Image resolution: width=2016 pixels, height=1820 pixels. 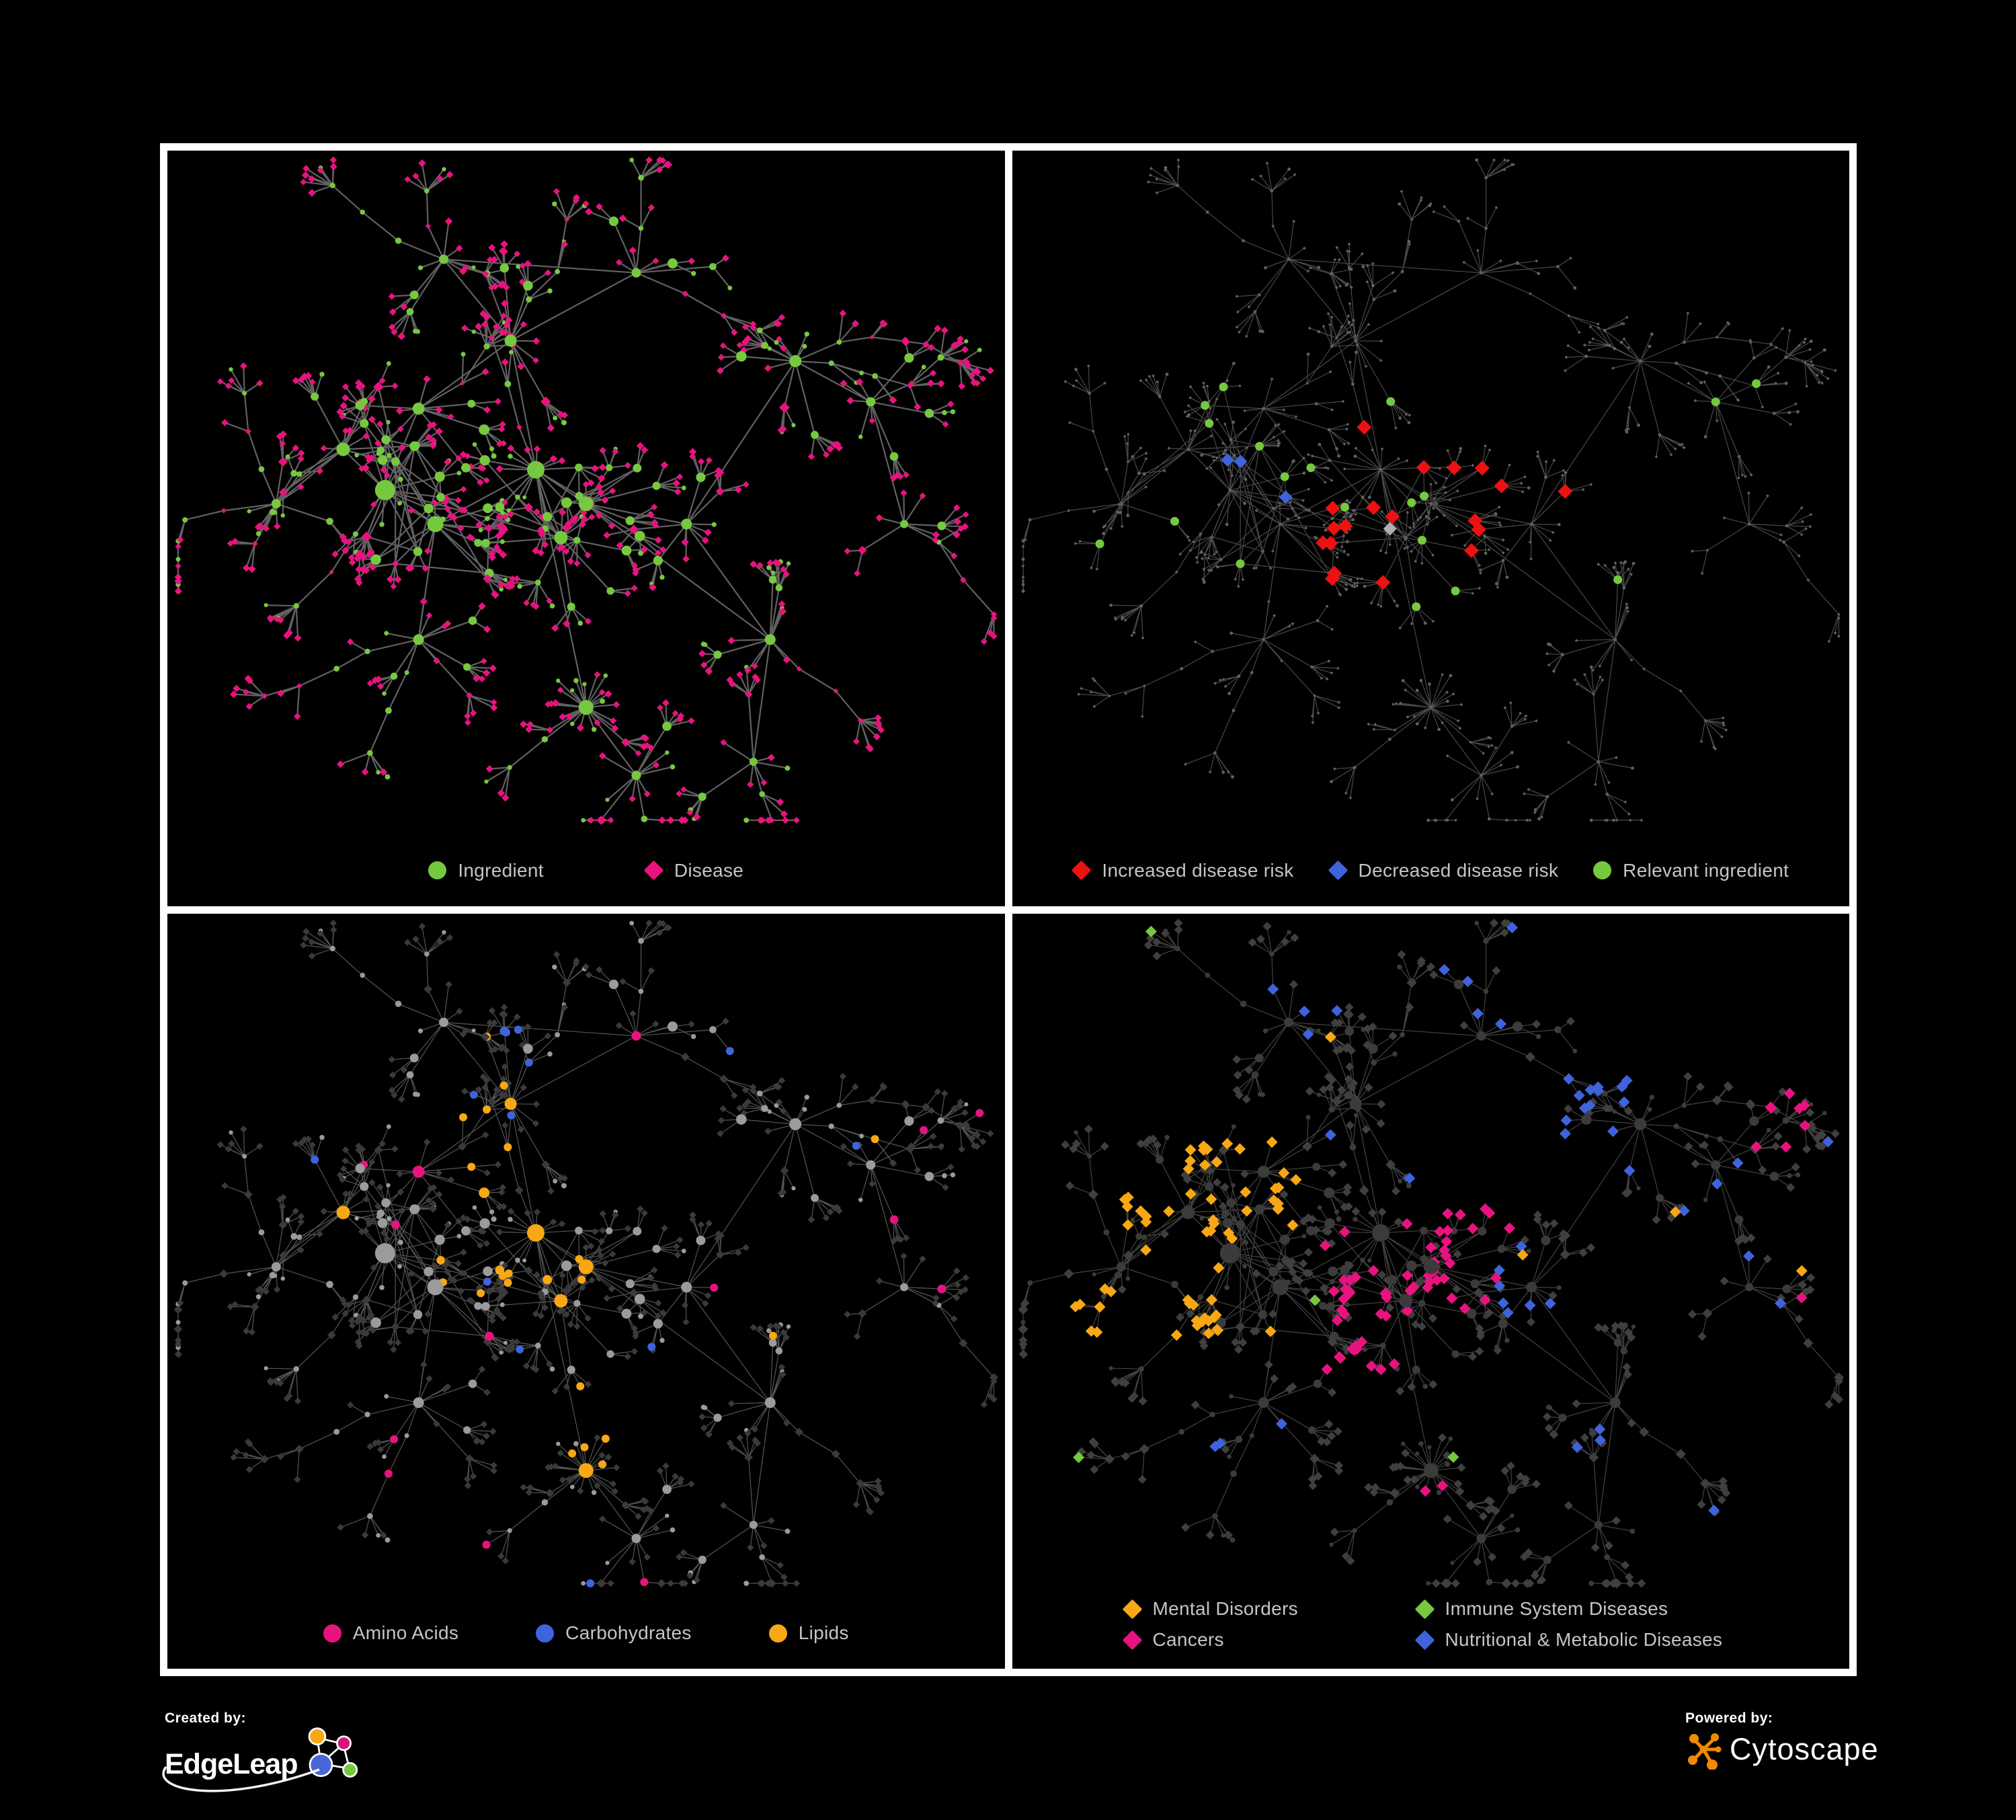 What do you see at coordinates (1729, 1718) in the screenshot?
I see `powered-by-label: Powered by:` at bounding box center [1729, 1718].